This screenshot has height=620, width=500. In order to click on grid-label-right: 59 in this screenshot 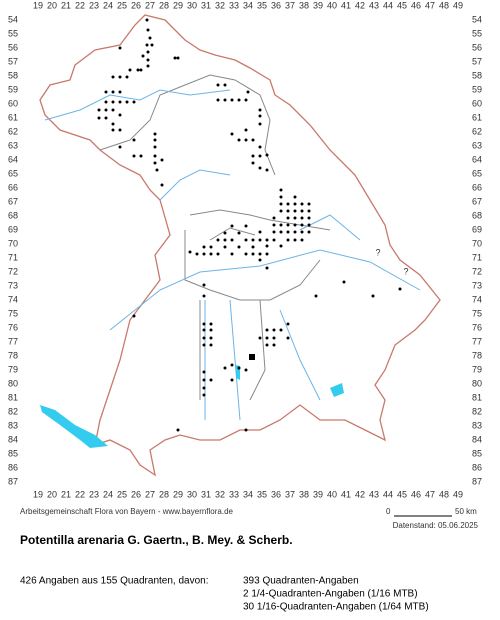, I will do `click(477, 89)`.